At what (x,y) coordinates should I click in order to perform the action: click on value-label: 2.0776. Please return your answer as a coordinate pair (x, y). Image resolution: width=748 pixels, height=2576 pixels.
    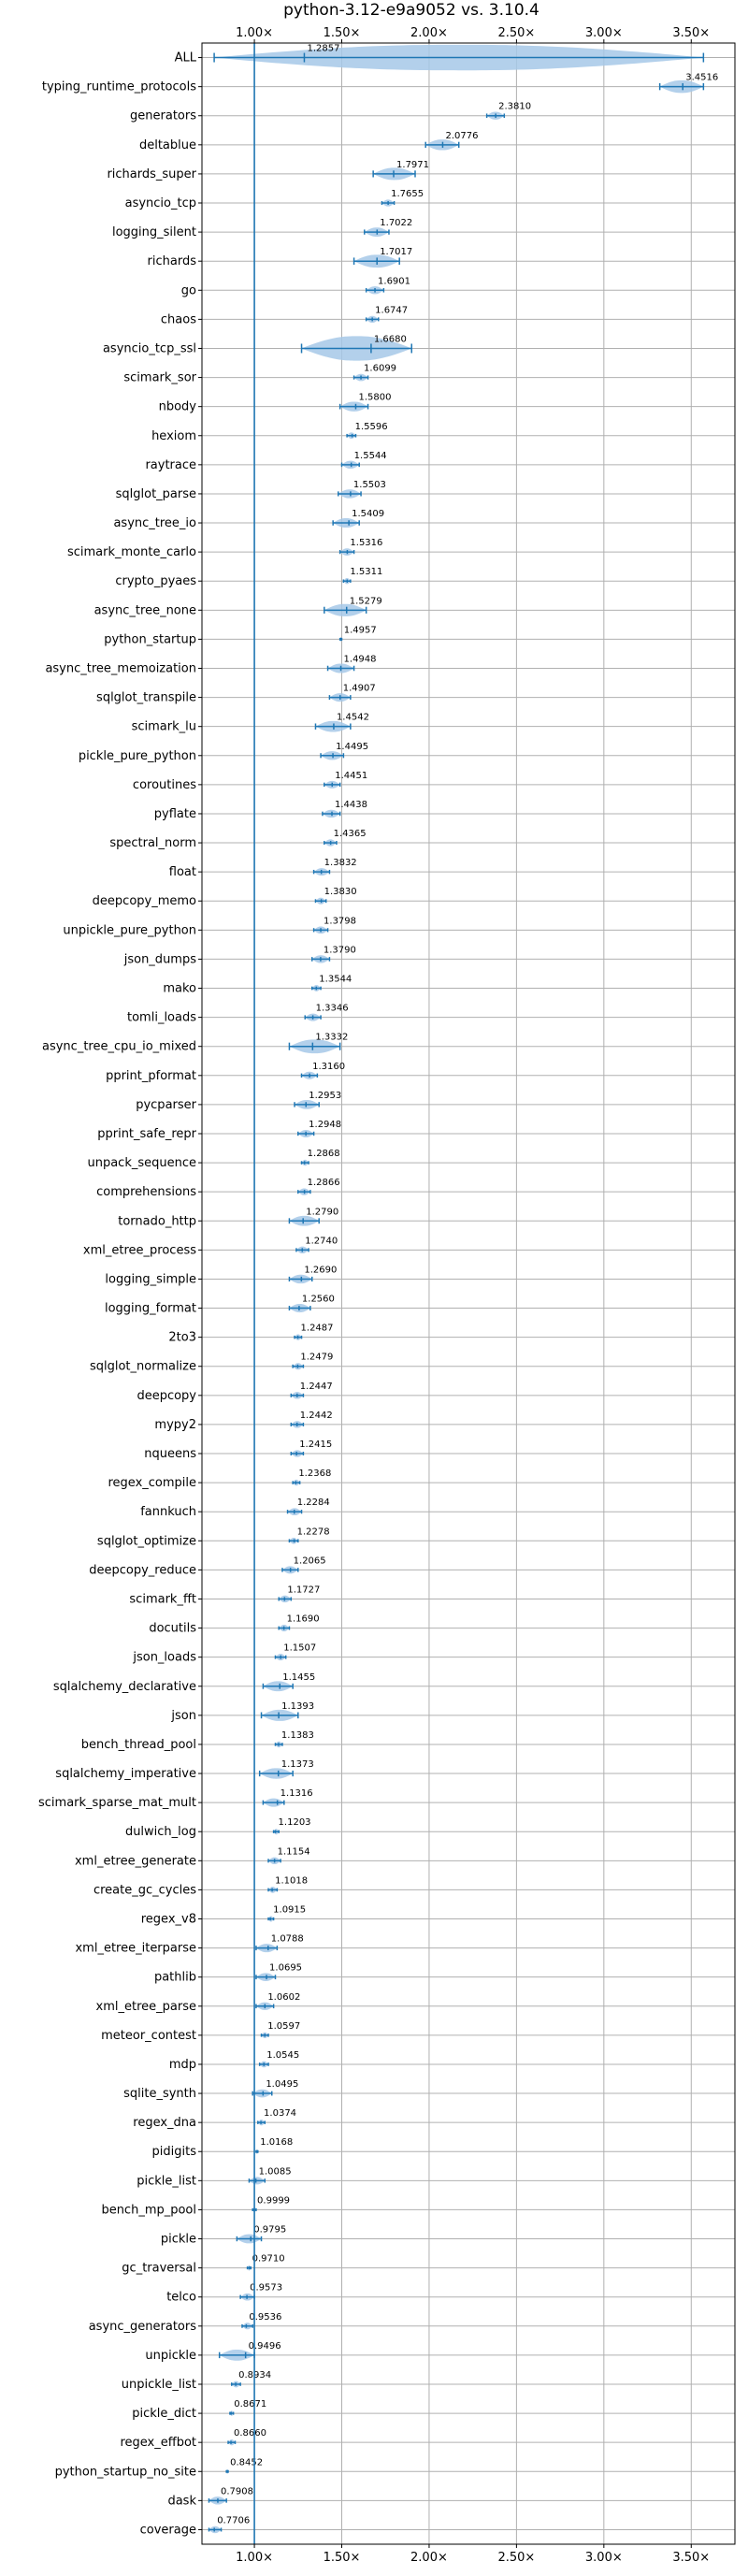
    Looking at the image, I should click on (462, 136).